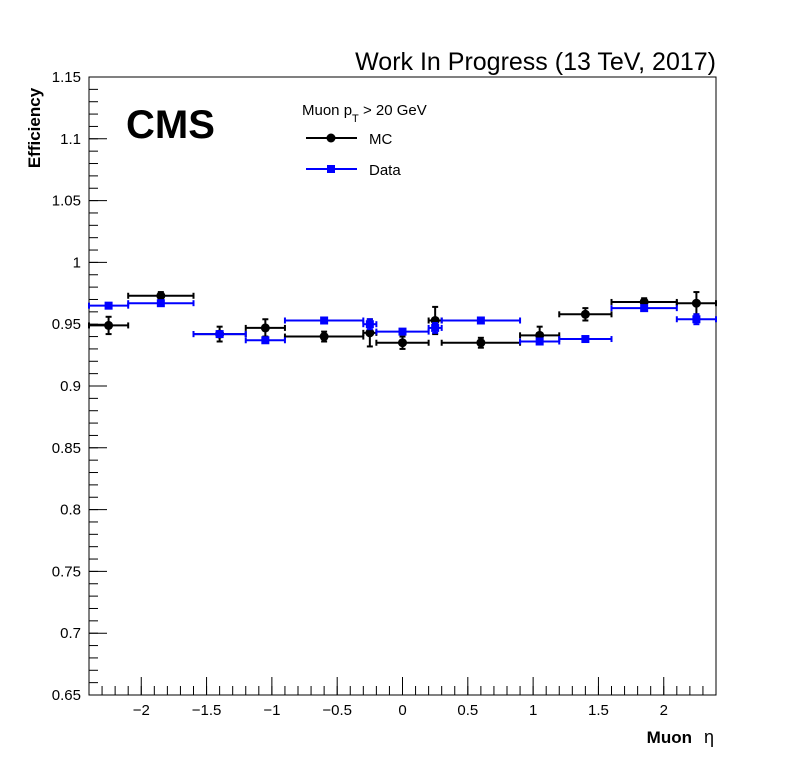 Image resolution: width=796 pixels, height=772 pixels. What do you see at coordinates (664, 710) in the screenshot?
I see `x-tick-label: 2` at bounding box center [664, 710].